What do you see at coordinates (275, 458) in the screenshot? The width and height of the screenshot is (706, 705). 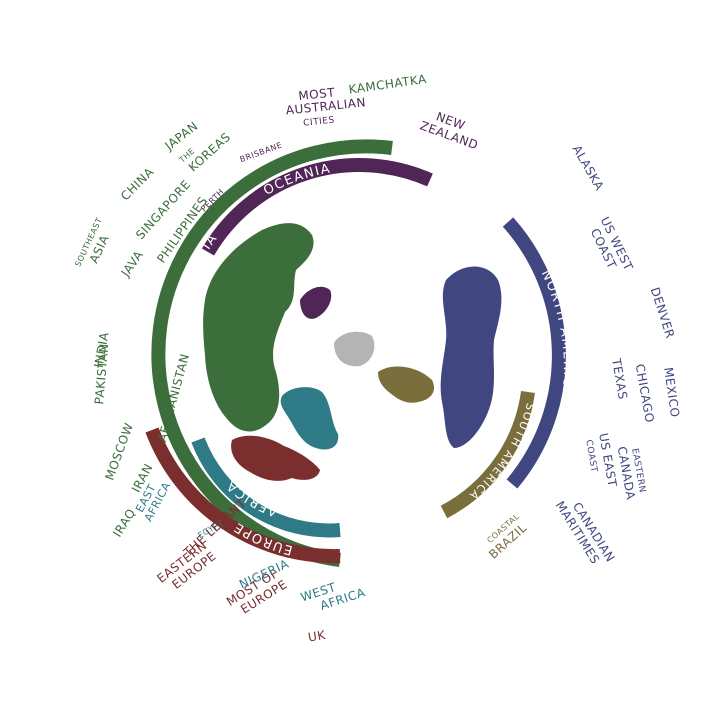 I see `europe-landmass` at bounding box center [275, 458].